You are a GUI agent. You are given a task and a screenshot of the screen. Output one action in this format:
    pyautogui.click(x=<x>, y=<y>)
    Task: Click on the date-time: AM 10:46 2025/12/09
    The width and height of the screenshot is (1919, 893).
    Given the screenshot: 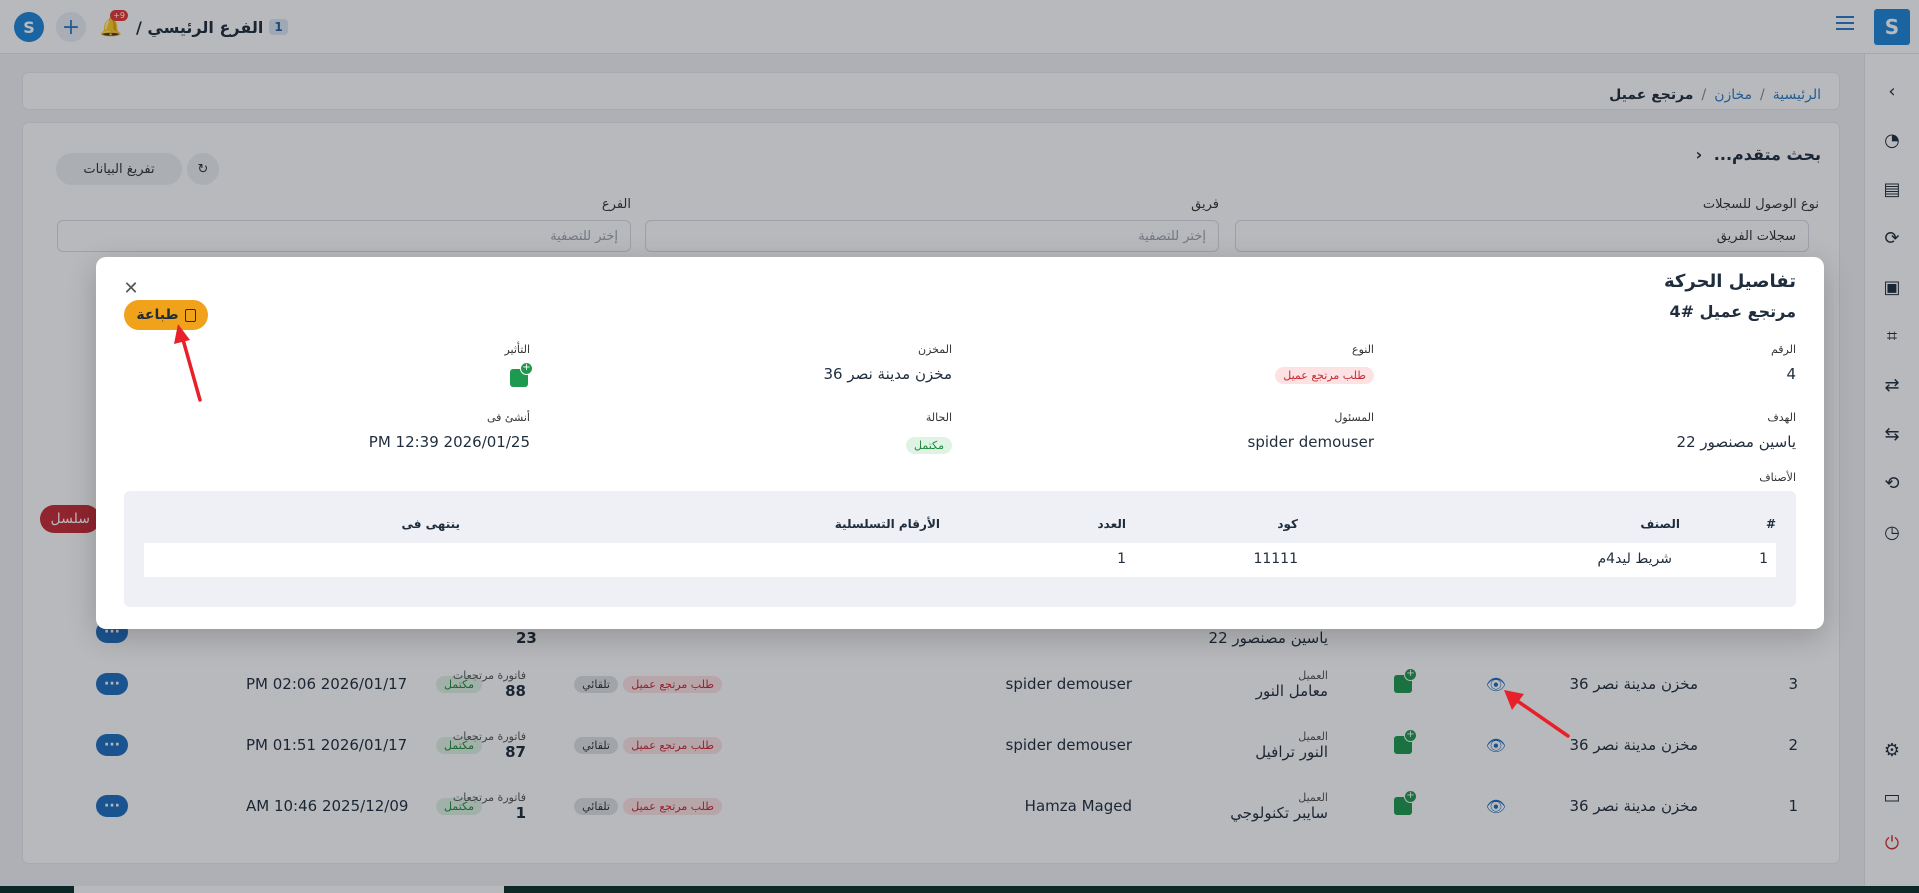 What is the action you would take?
    pyautogui.click(x=327, y=806)
    